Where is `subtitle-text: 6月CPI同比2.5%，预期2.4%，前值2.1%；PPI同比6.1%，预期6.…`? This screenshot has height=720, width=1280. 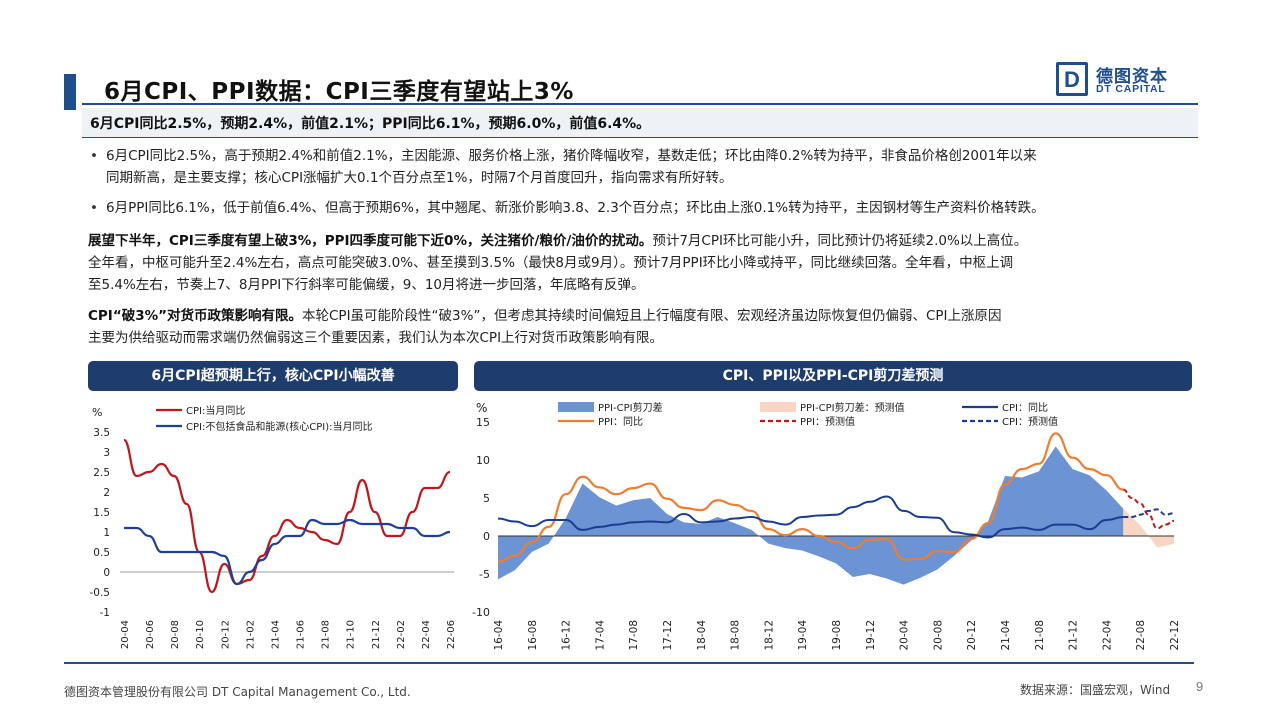
subtitle-text: 6月CPI同比2.5%，预期2.4%，前值2.1%；PPI同比6.1%，预期6.… is located at coordinates (370, 124).